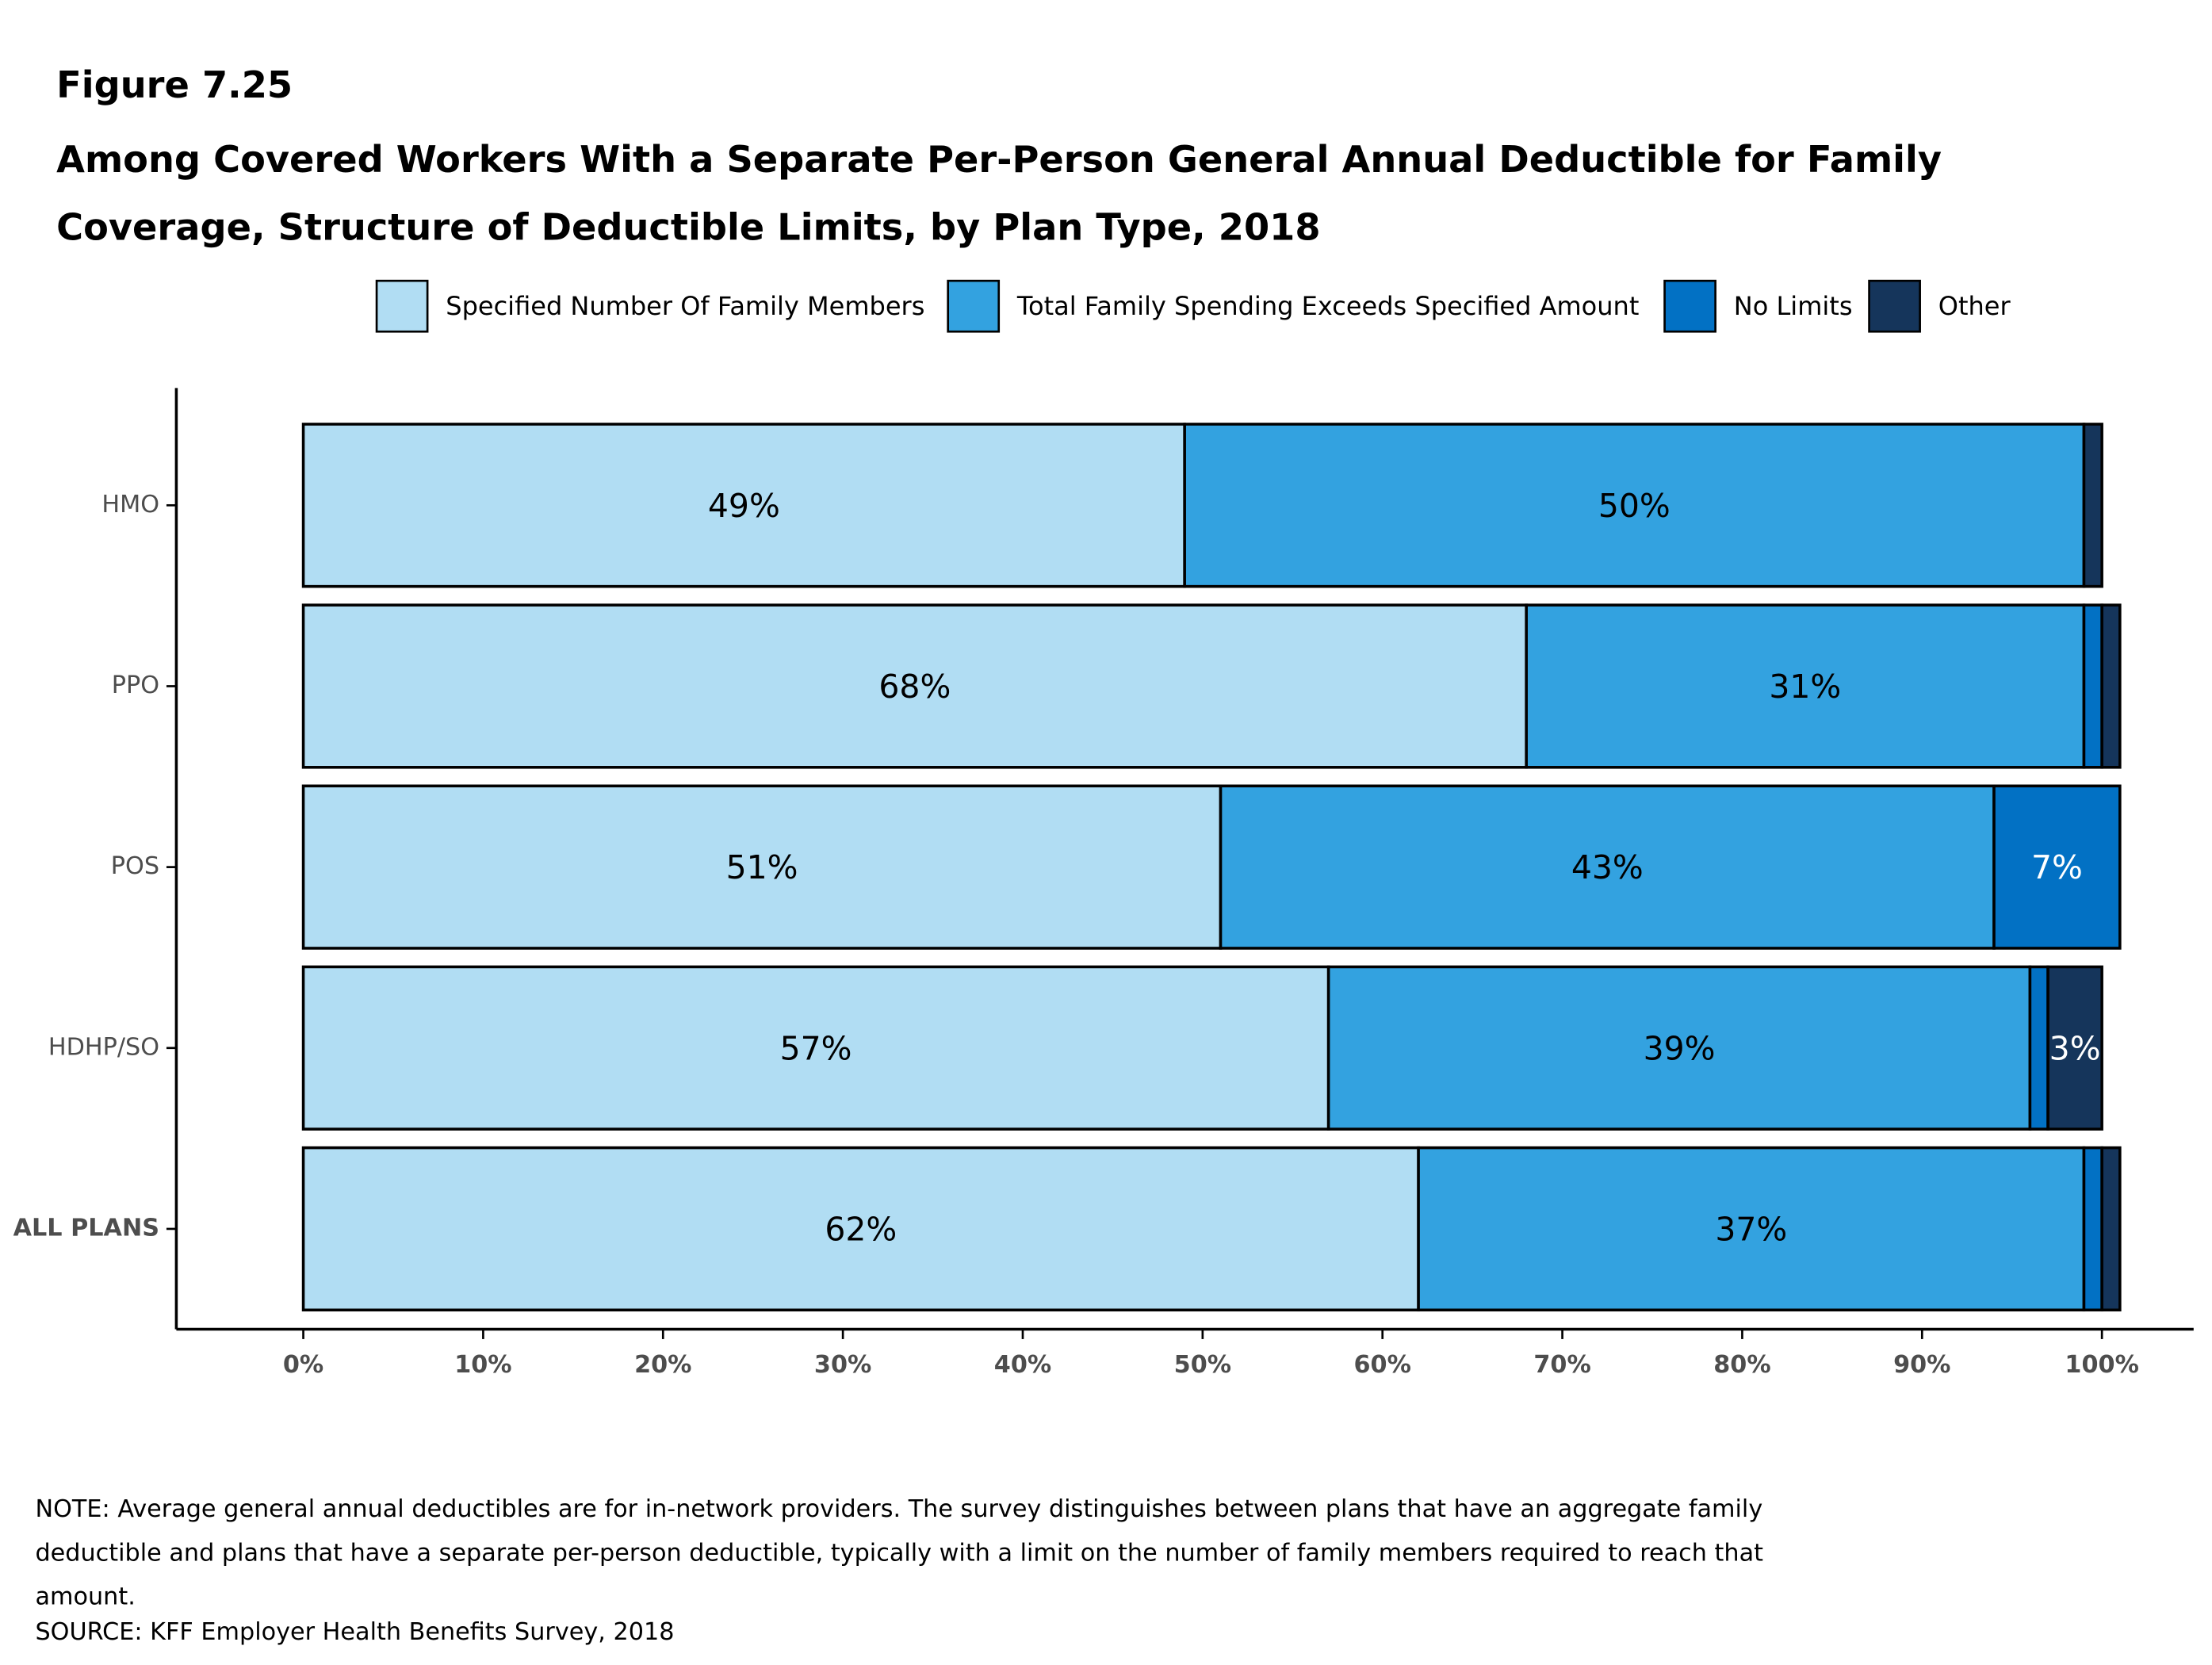 Image resolution: width=2212 pixels, height=1665 pixels. Describe the element at coordinates (1561, 1365) in the screenshot. I see `x-tick-label: 70%` at that location.